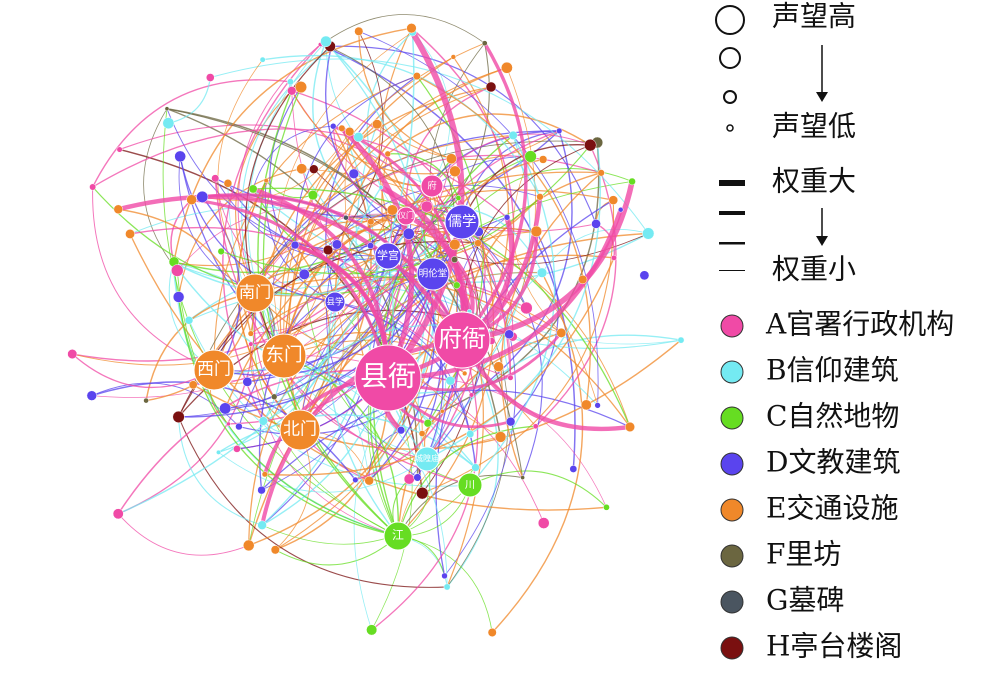 The image size is (1000, 674). What do you see at coordinates (470, 485) in the screenshot?
I see `node-label: 川` at bounding box center [470, 485].